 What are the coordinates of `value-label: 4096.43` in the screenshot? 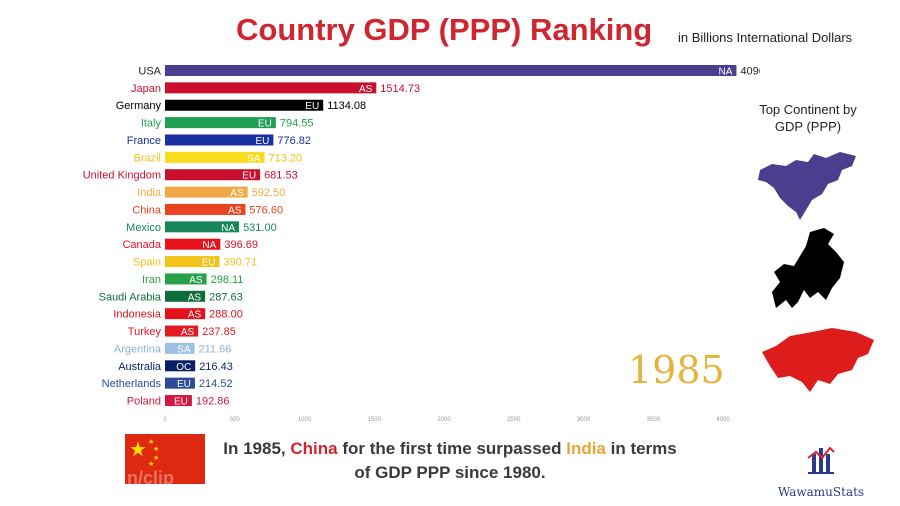 It's located at (750, 72).